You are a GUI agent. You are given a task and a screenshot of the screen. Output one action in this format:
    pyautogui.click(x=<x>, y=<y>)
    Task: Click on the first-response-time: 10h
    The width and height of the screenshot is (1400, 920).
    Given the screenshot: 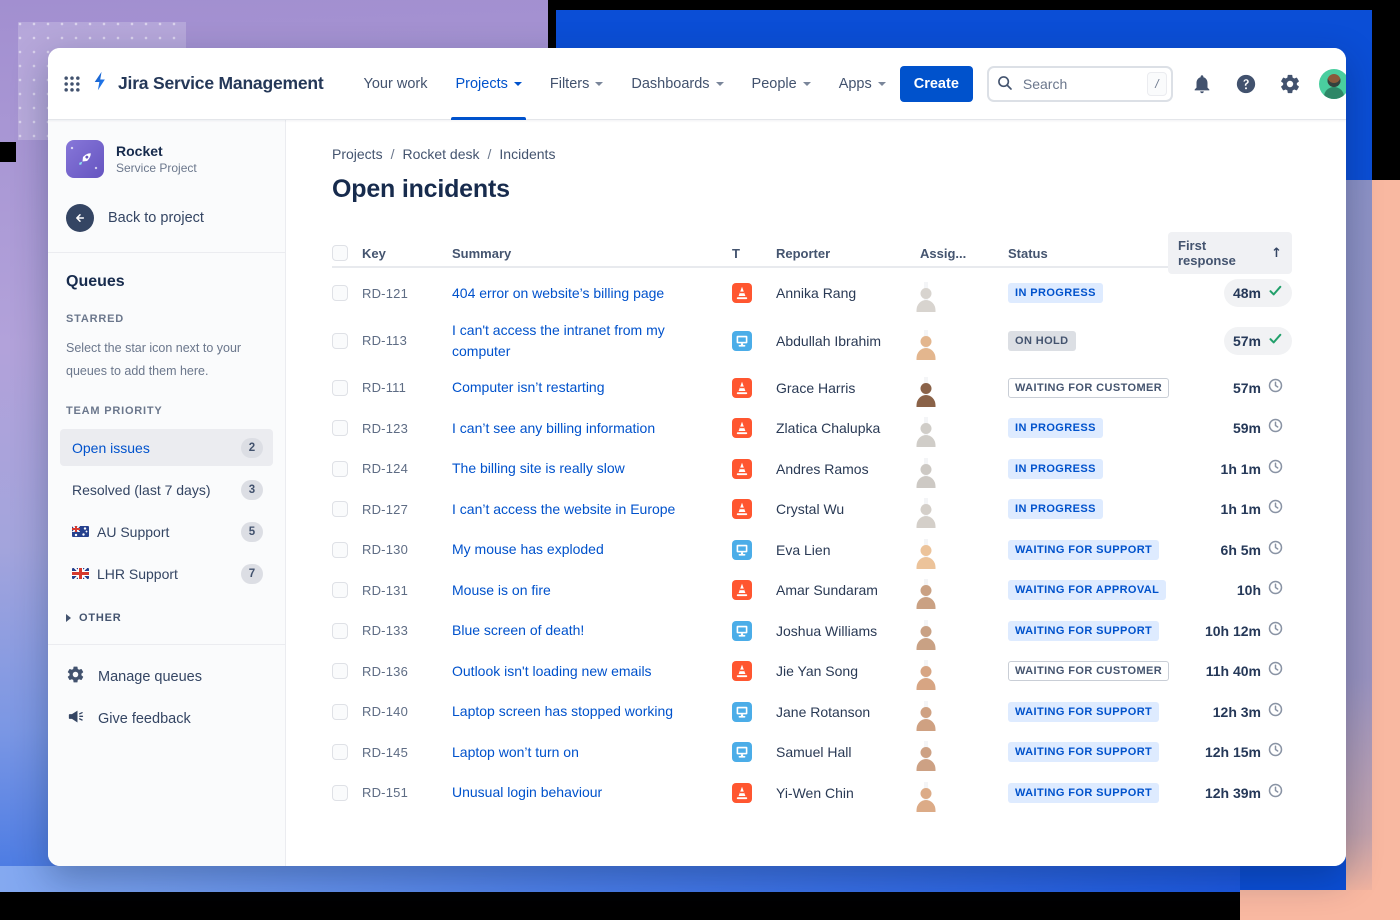 What is the action you would take?
    pyautogui.click(x=1248, y=590)
    